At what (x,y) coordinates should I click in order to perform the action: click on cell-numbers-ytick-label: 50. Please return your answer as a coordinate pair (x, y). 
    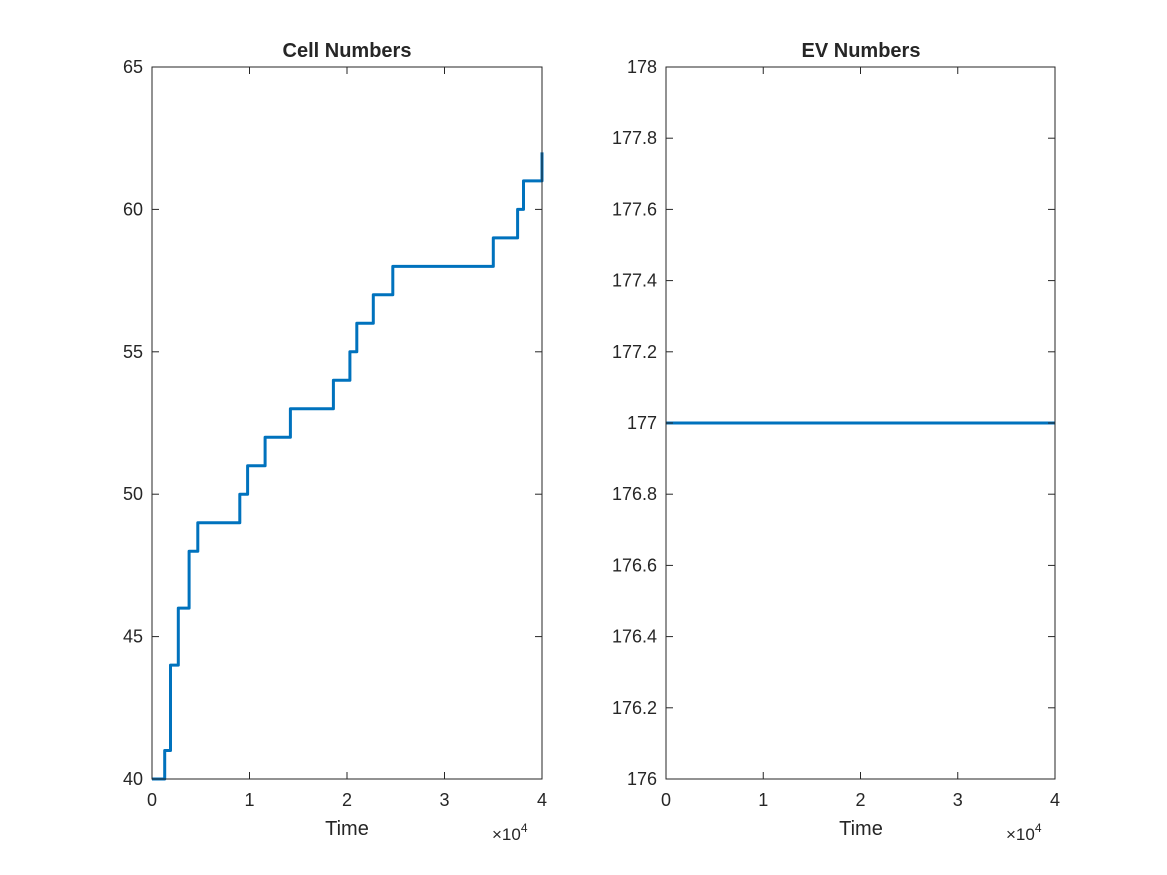
    Looking at the image, I should click on (133, 494).